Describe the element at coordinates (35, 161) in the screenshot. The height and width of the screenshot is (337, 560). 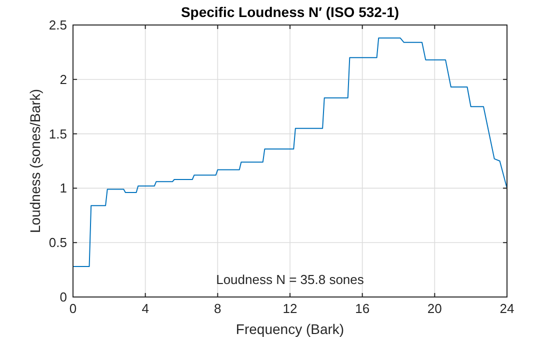
I see `y-axis-title: Loudness (sones/Bark)` at that location.